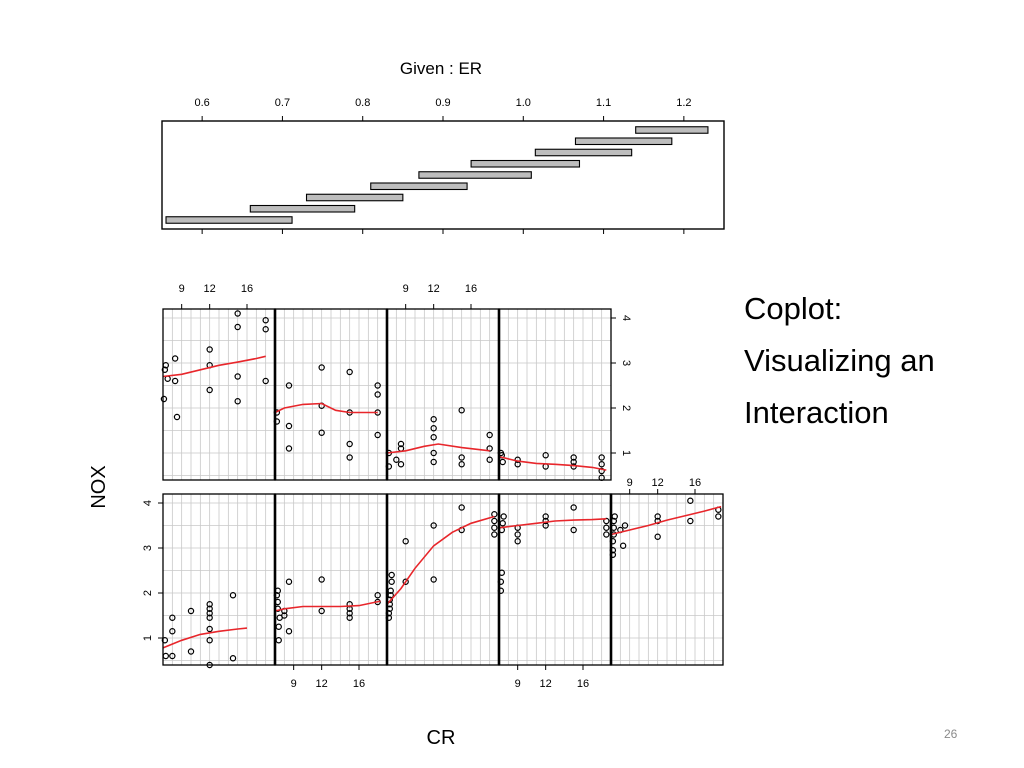  I want to click on given-tick-label: 0.7, so click(282, 103).